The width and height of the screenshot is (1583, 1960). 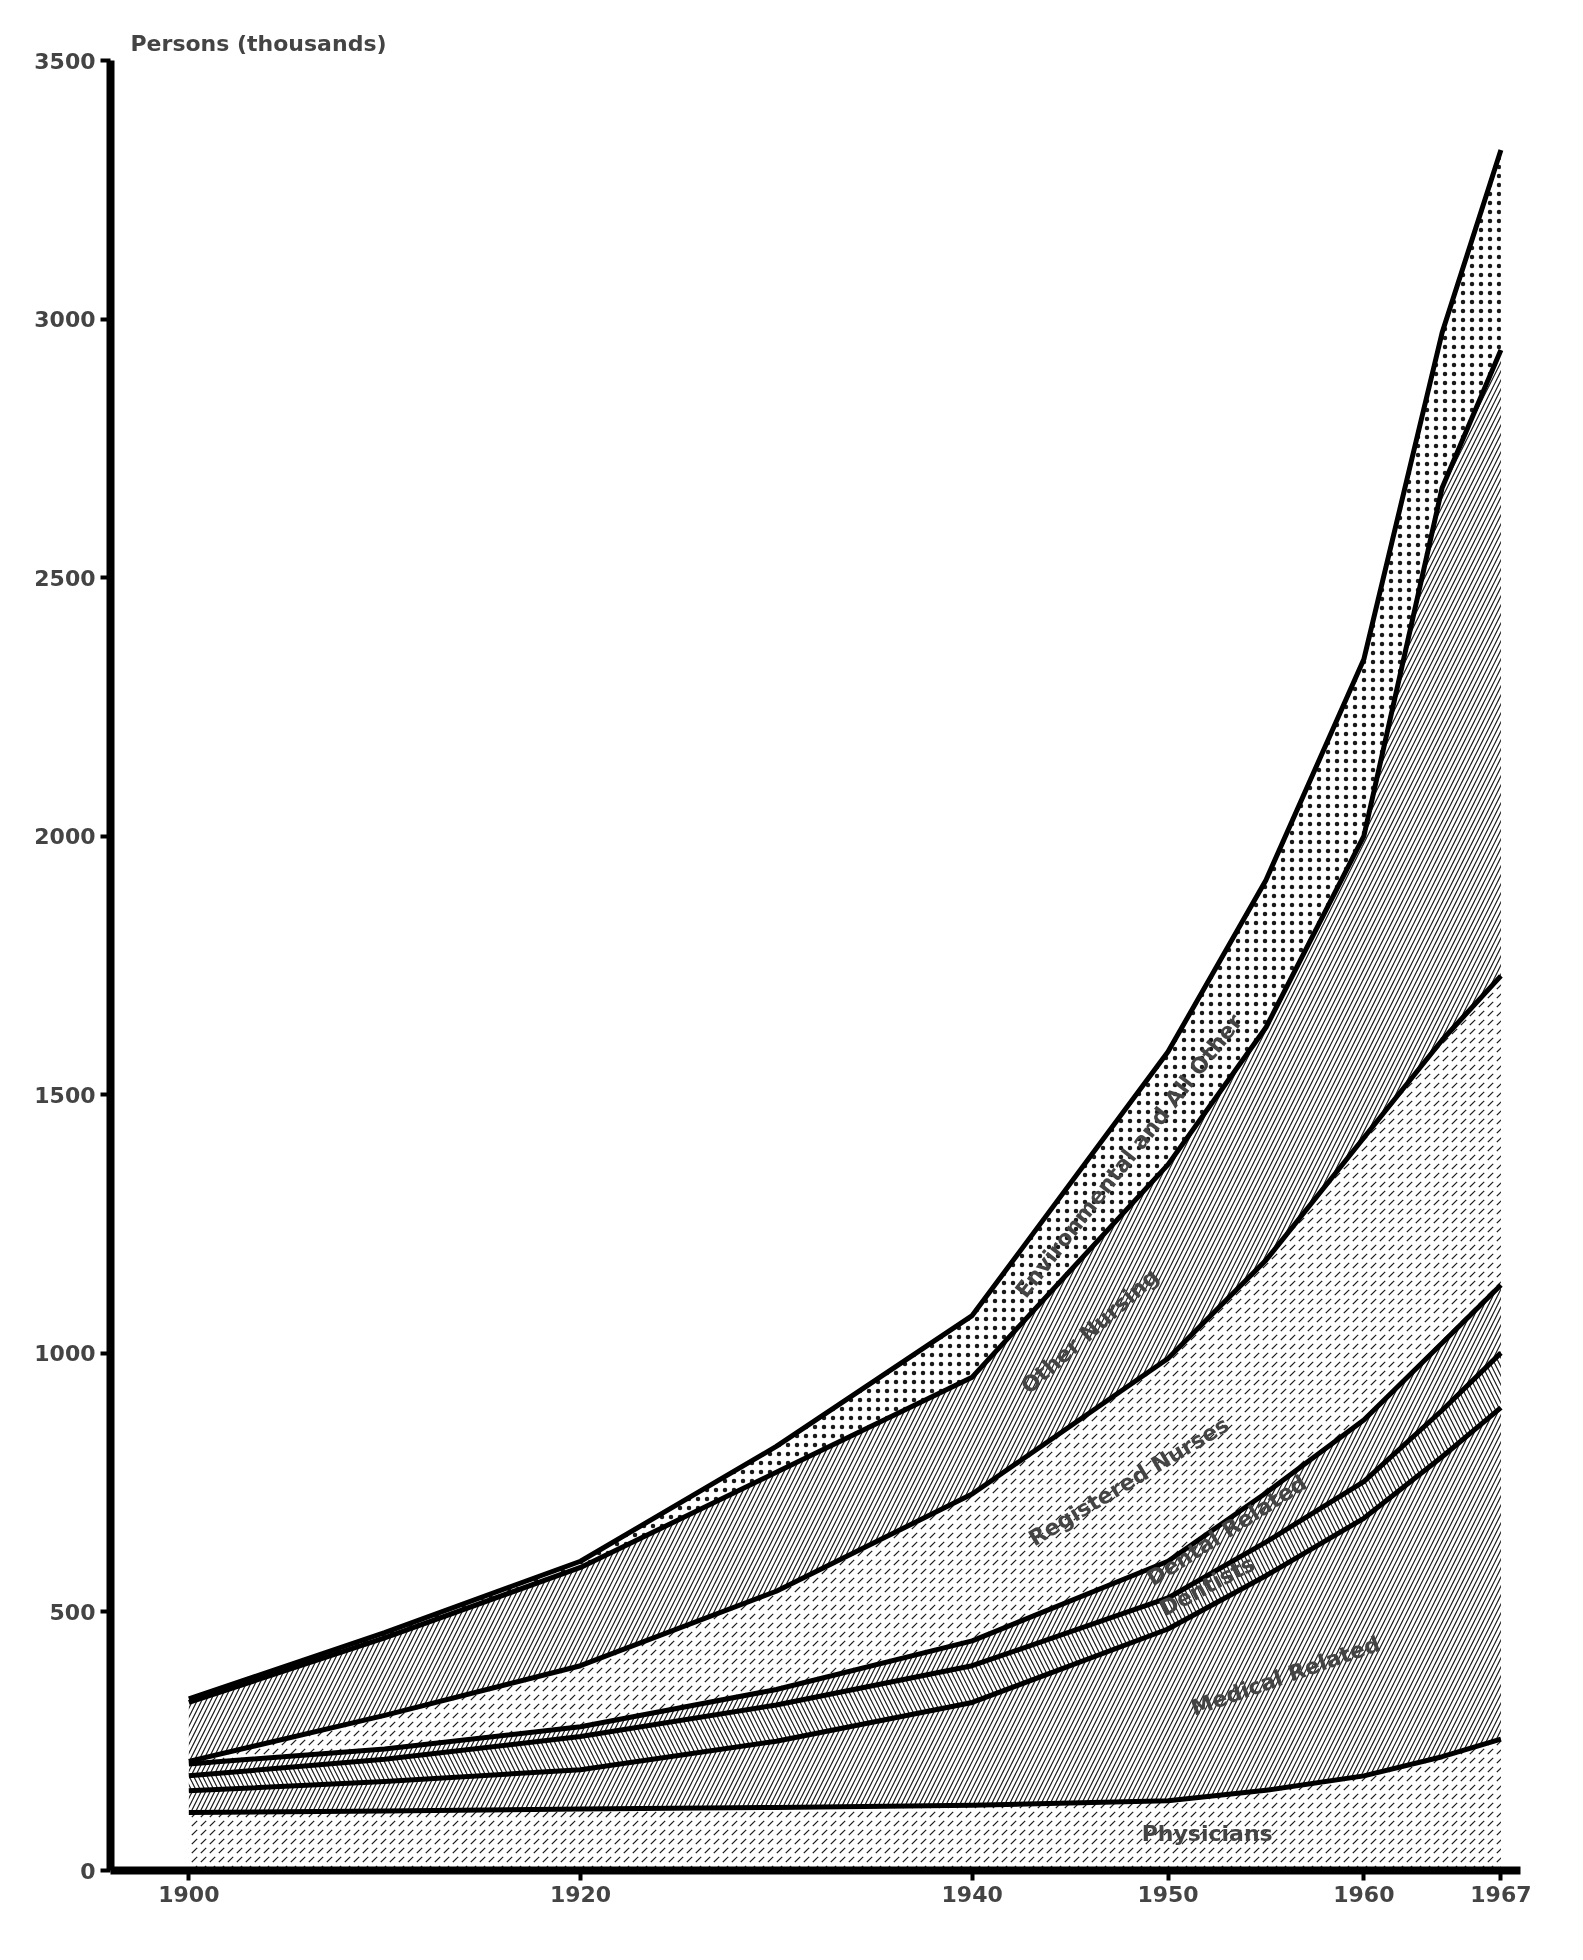 What do you see at coordinates (65, 61) in the screenshot?
I see `y-tick-label: 3500` at bounding box center [65, 61].